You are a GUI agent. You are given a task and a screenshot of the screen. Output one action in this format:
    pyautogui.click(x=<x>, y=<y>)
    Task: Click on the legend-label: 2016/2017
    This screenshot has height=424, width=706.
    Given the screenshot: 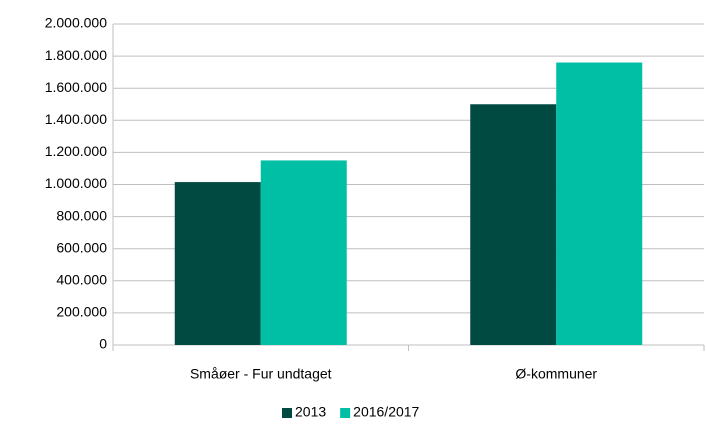 What is the action you would take?
    pyautogui.click(x=386, y=412)
    